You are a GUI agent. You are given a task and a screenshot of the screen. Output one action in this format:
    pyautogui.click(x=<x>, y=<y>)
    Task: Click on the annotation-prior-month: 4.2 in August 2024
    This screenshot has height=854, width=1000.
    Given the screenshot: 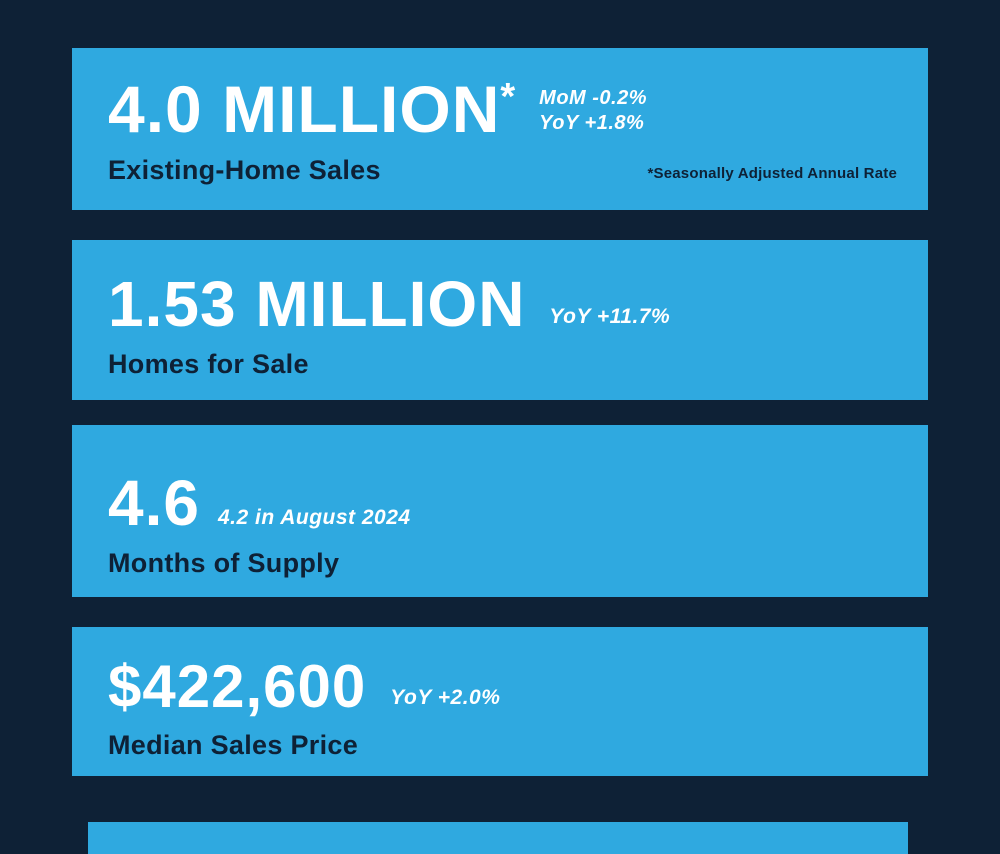 What is the action you would take?
    pyautogui.click(x=314, y=517)
    